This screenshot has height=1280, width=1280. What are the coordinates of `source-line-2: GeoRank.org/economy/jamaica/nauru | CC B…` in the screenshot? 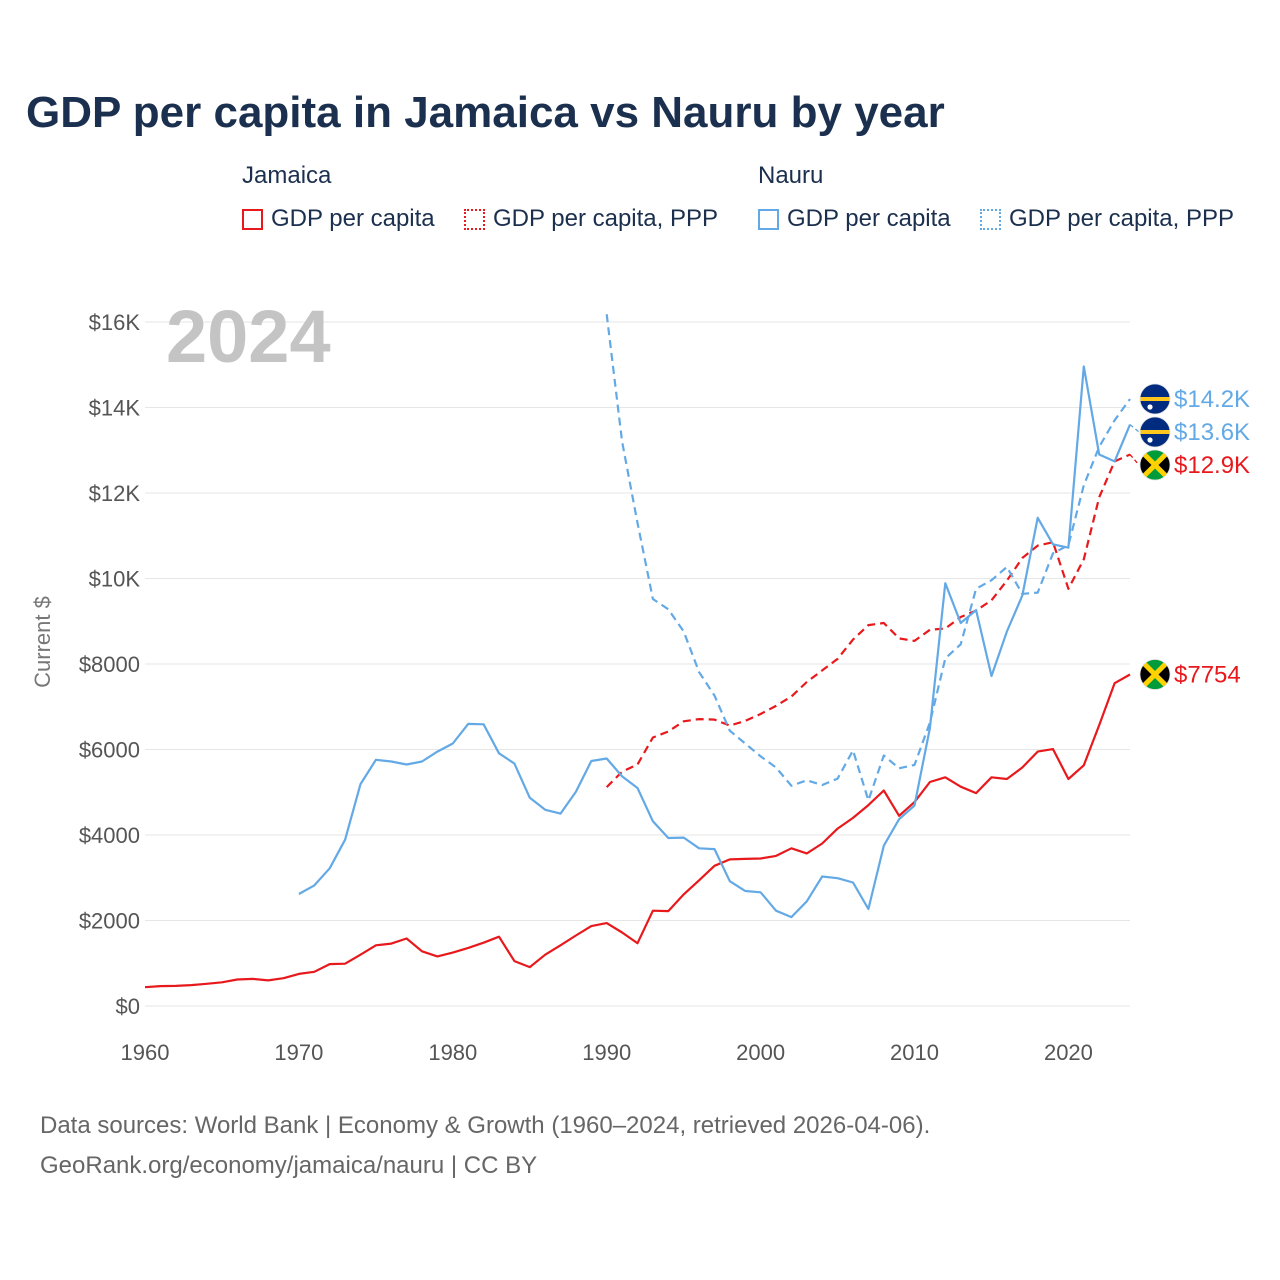 It's located at (289, 1165).